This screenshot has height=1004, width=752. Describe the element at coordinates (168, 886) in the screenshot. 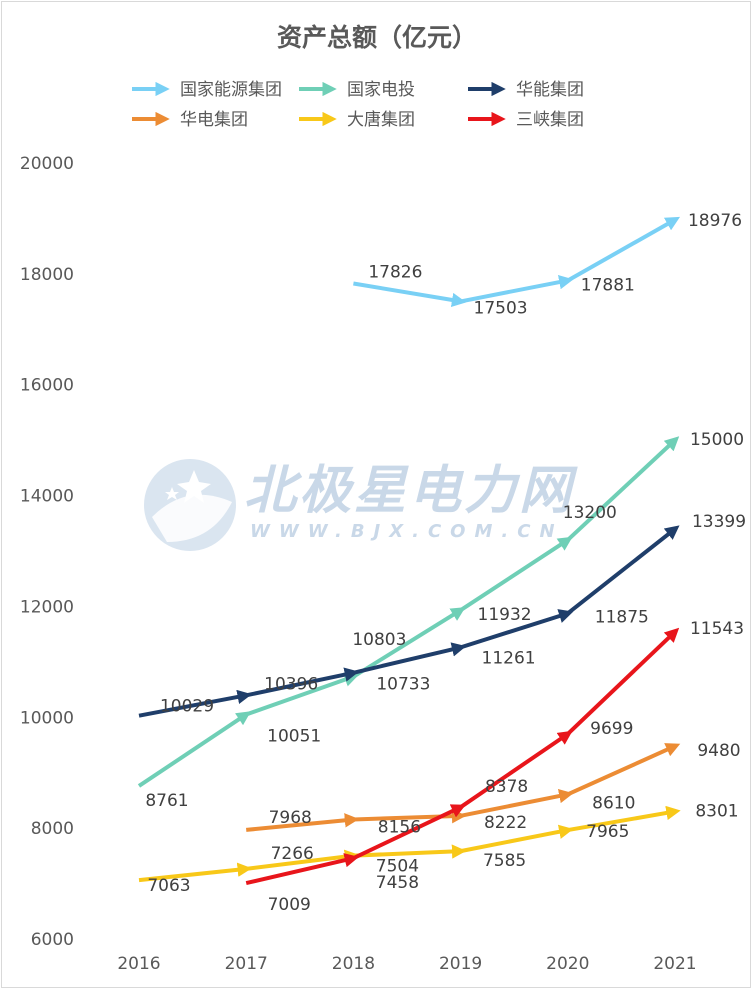

I see `data-label: 7063` at that location.